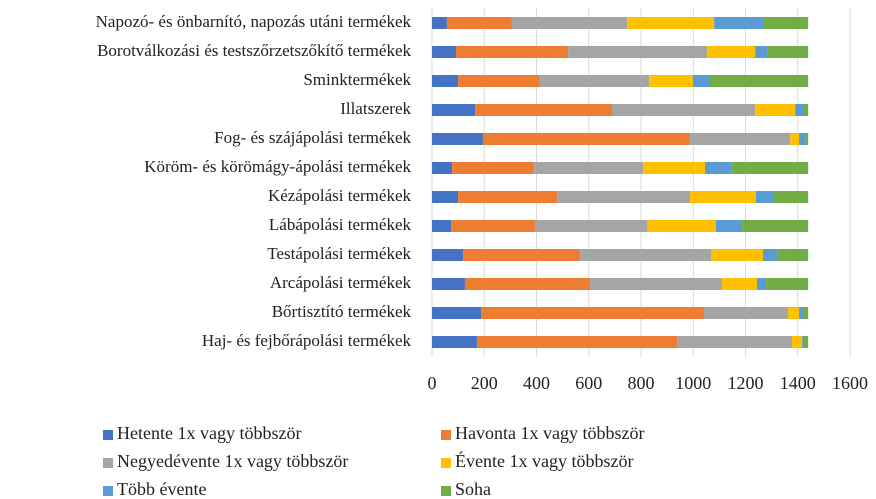 This screenshot has width=876, height=499. What do you see at coordinates (277, 166) in the screenshot?
I see `y-tick-label: Köröm- és körömágy-ápolási termékek` at bounding box center [277, 166].